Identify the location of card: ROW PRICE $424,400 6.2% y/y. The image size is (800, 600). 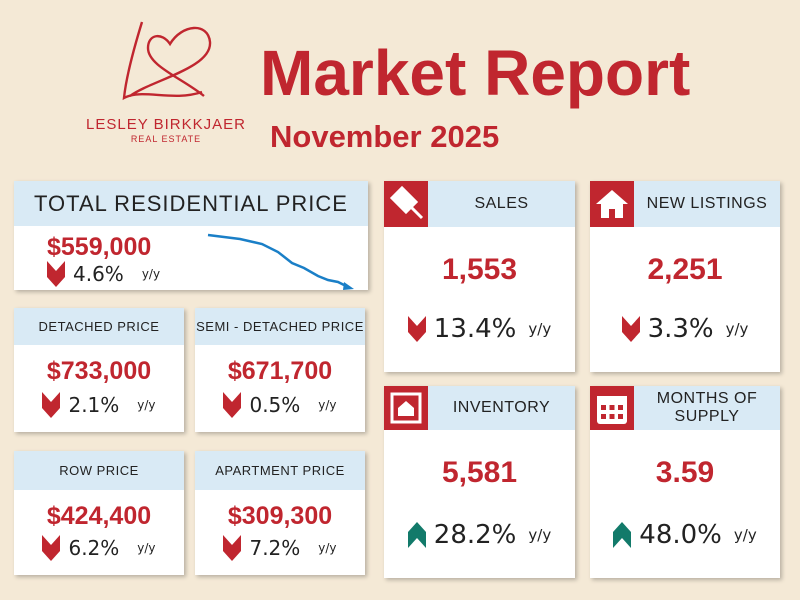
(99, 513).